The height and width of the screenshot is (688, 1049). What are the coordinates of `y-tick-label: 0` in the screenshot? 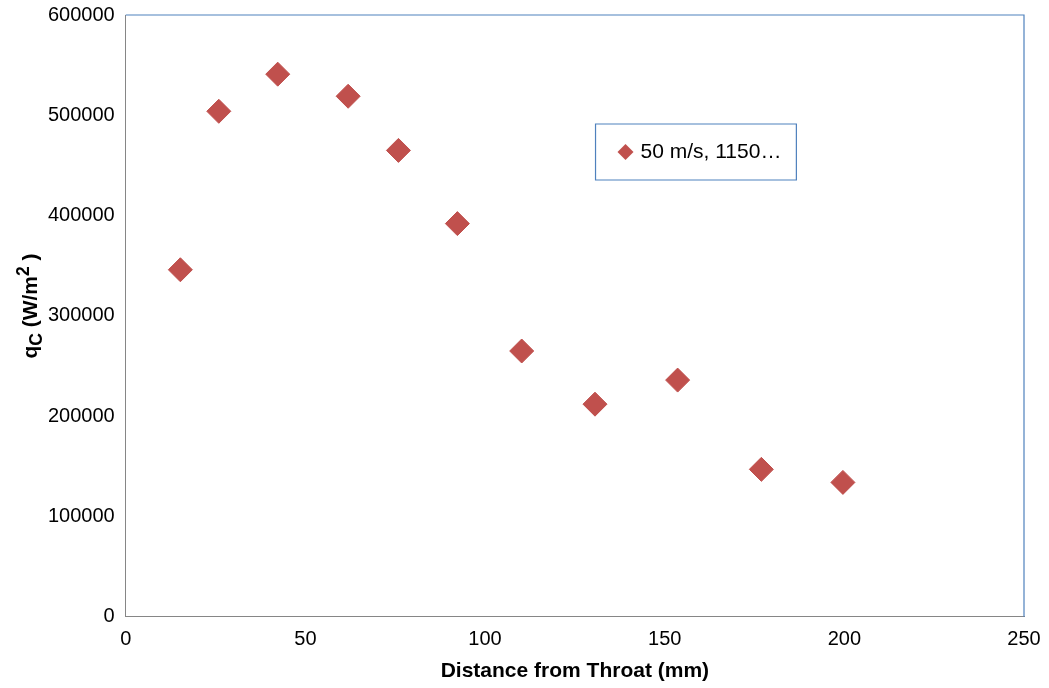 It's located at (109, 615).